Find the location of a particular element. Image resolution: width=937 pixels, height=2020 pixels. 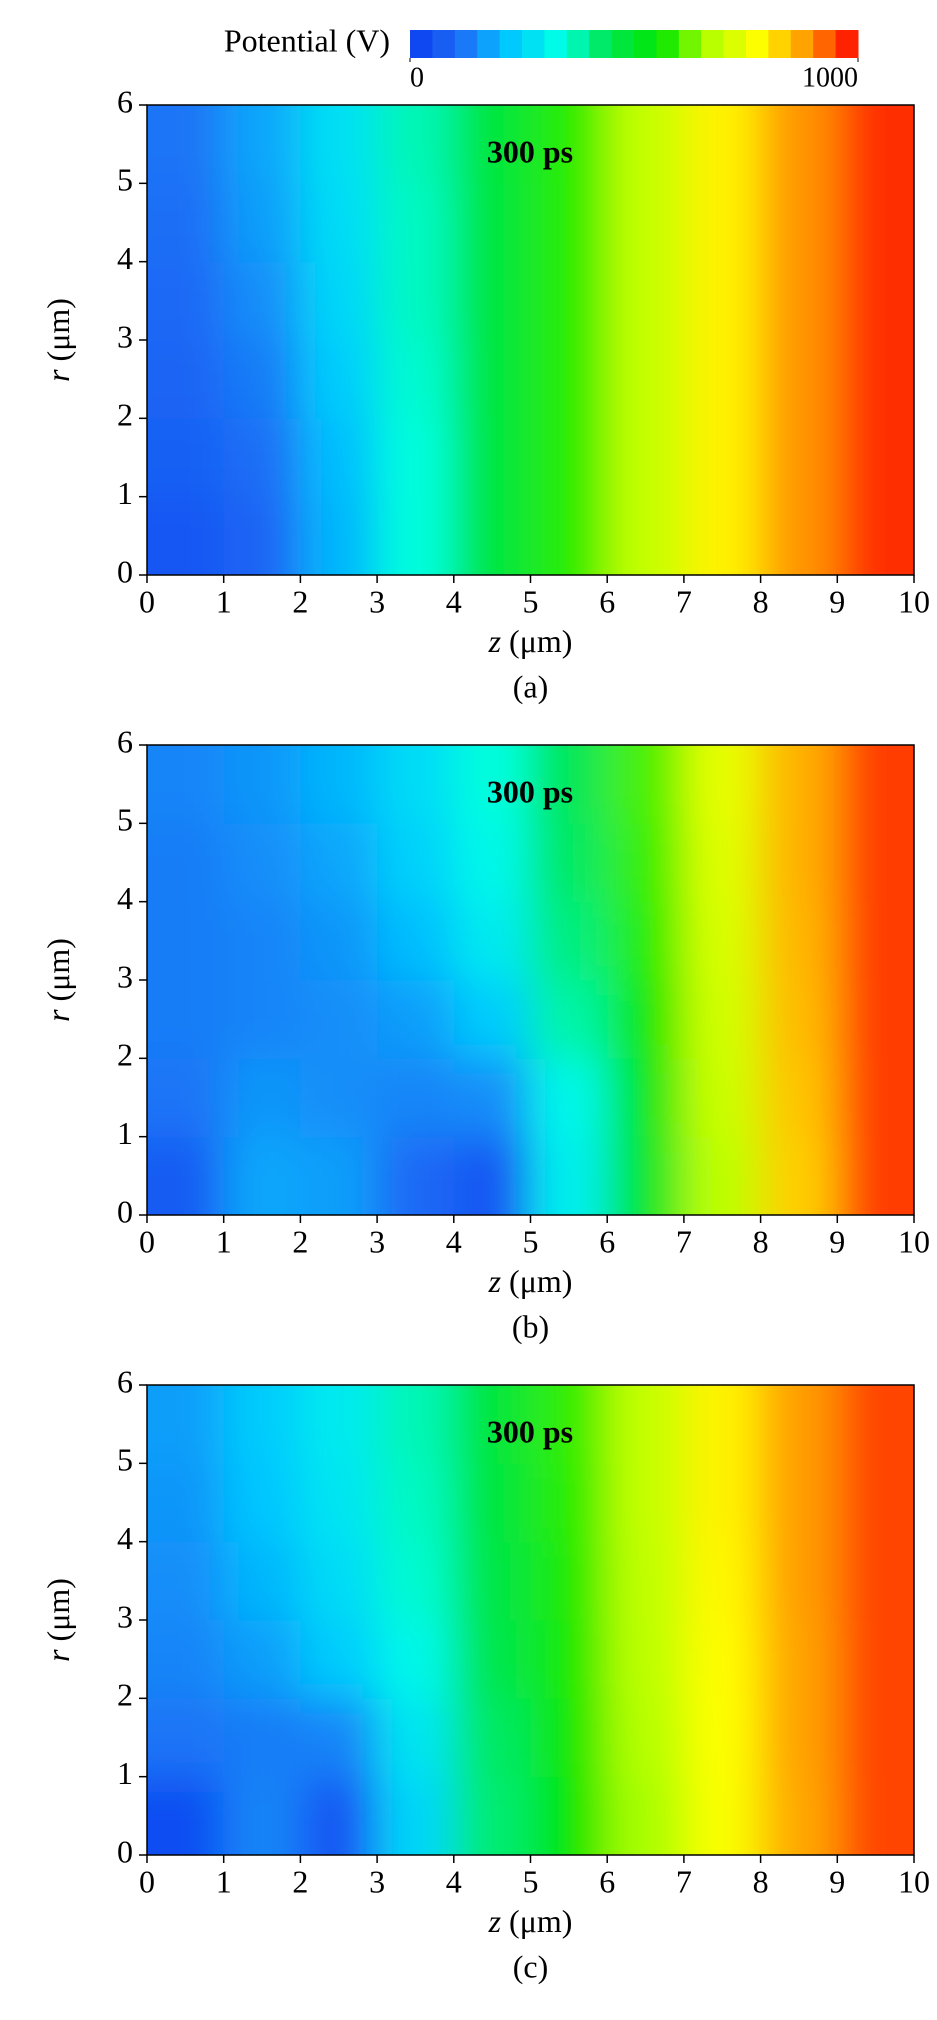

colorbar-tick-label: 0 is located at coordinates (417, 77).